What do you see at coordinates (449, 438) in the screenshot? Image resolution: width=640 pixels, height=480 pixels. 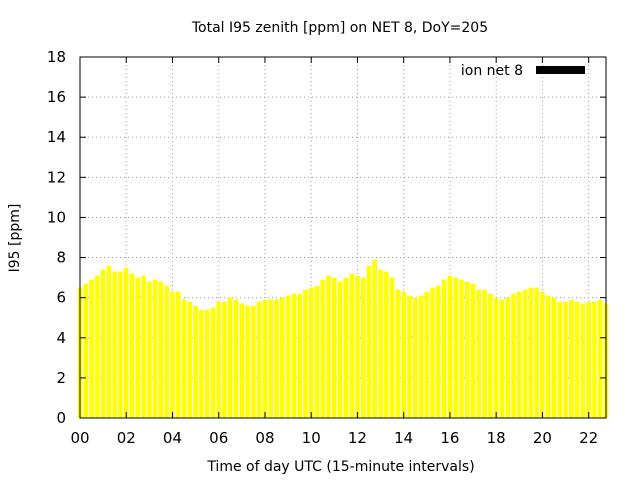 I see `x-tick-label: 16` at bounding box center [449, 438].